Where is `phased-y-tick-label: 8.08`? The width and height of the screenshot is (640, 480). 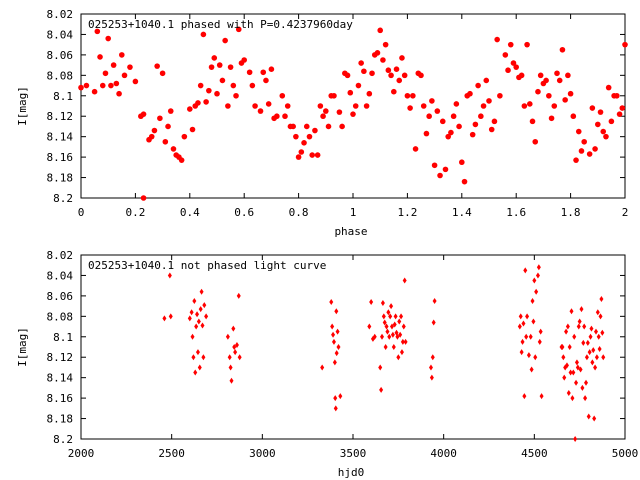
phased-y-tick-label: 8.08 is located at coordinates (60, 75).